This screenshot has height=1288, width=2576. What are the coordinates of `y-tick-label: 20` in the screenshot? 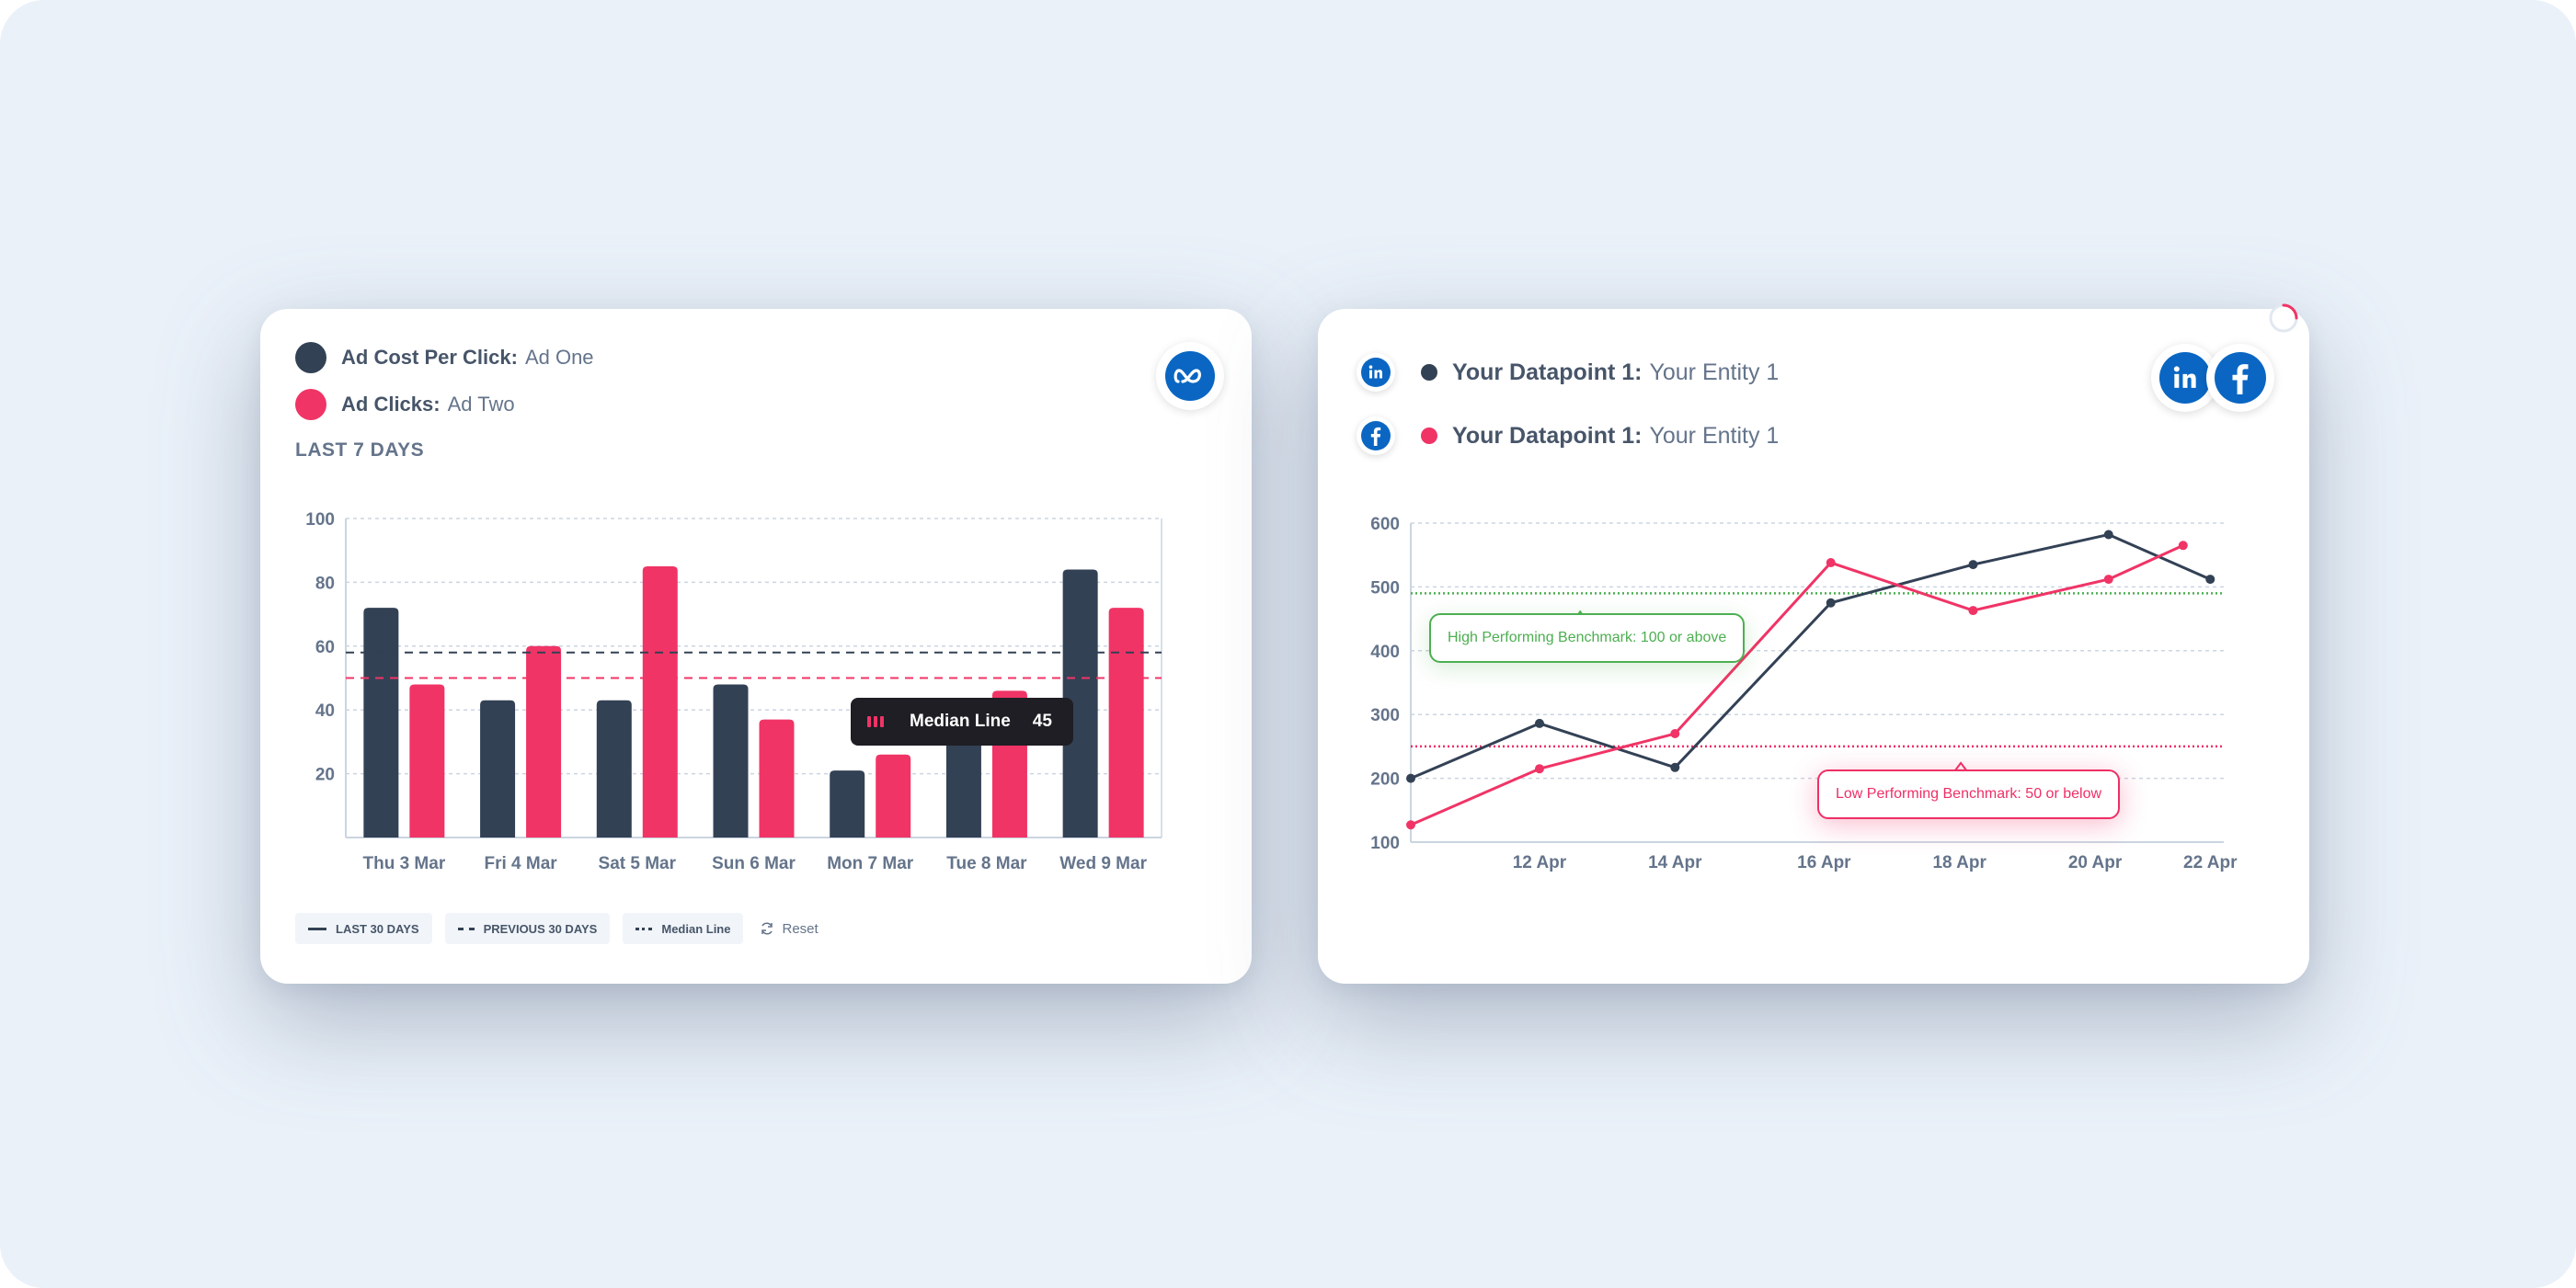 It's located at (325, 775).